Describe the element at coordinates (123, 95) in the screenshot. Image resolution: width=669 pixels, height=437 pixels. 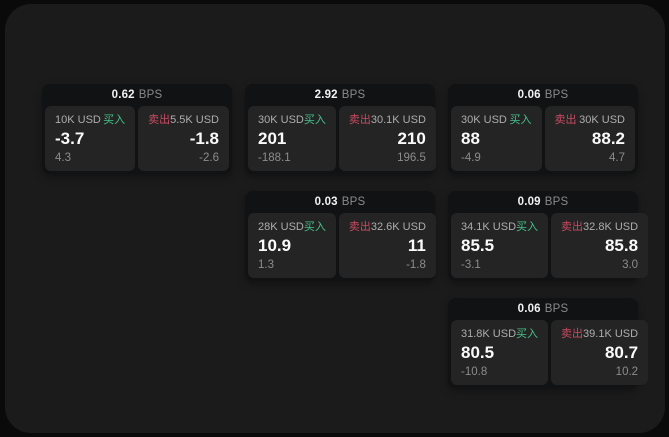
I see `bps-value: 0.62` at that location.